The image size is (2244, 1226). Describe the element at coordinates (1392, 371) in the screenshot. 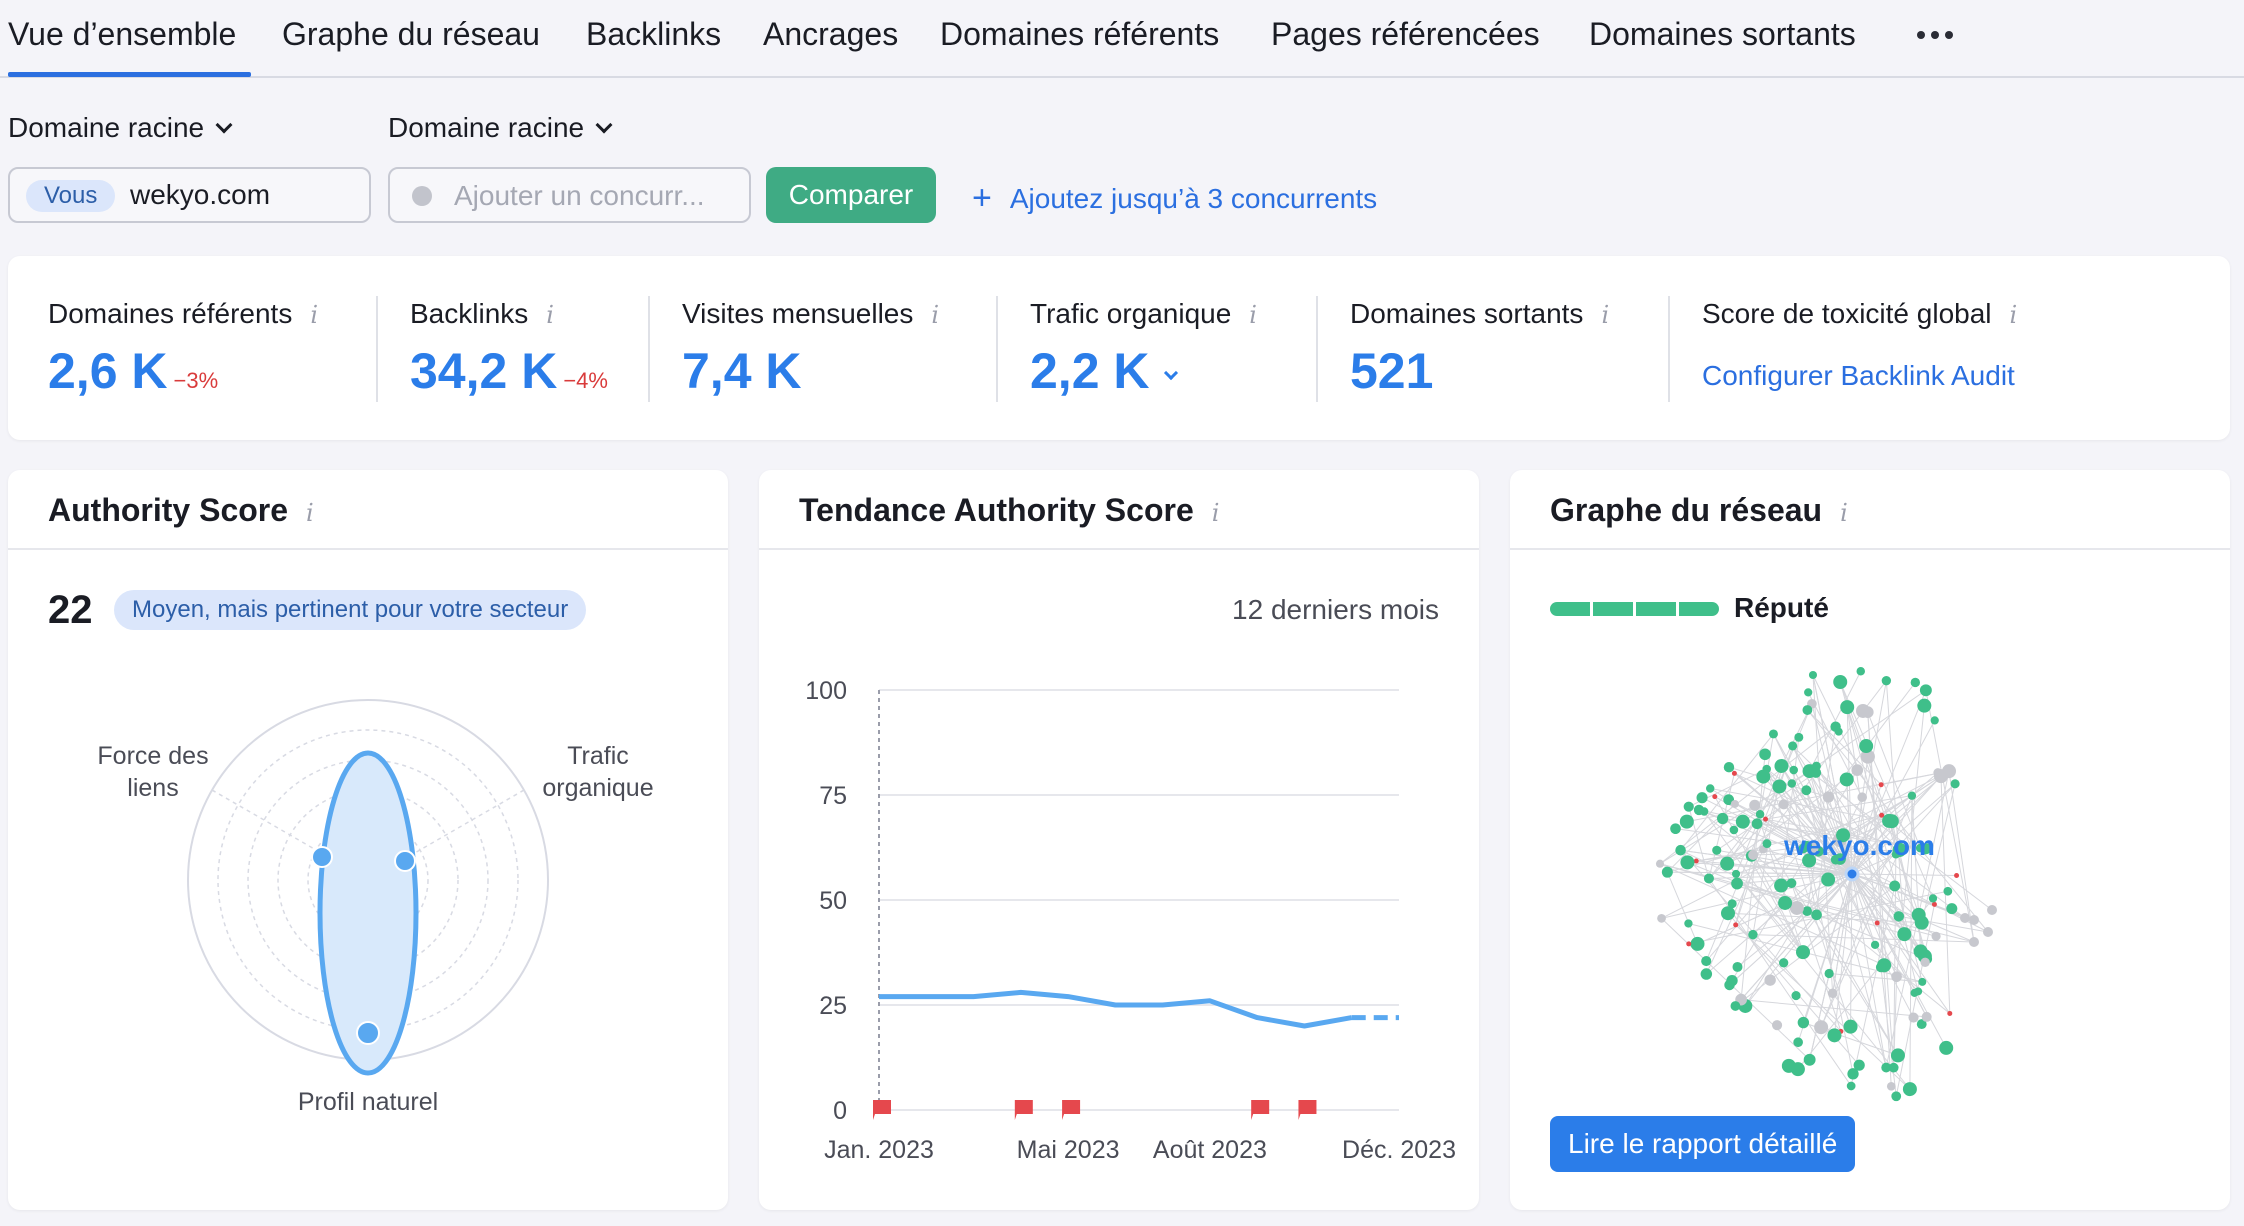

I see `metric-value: 521` at that location.